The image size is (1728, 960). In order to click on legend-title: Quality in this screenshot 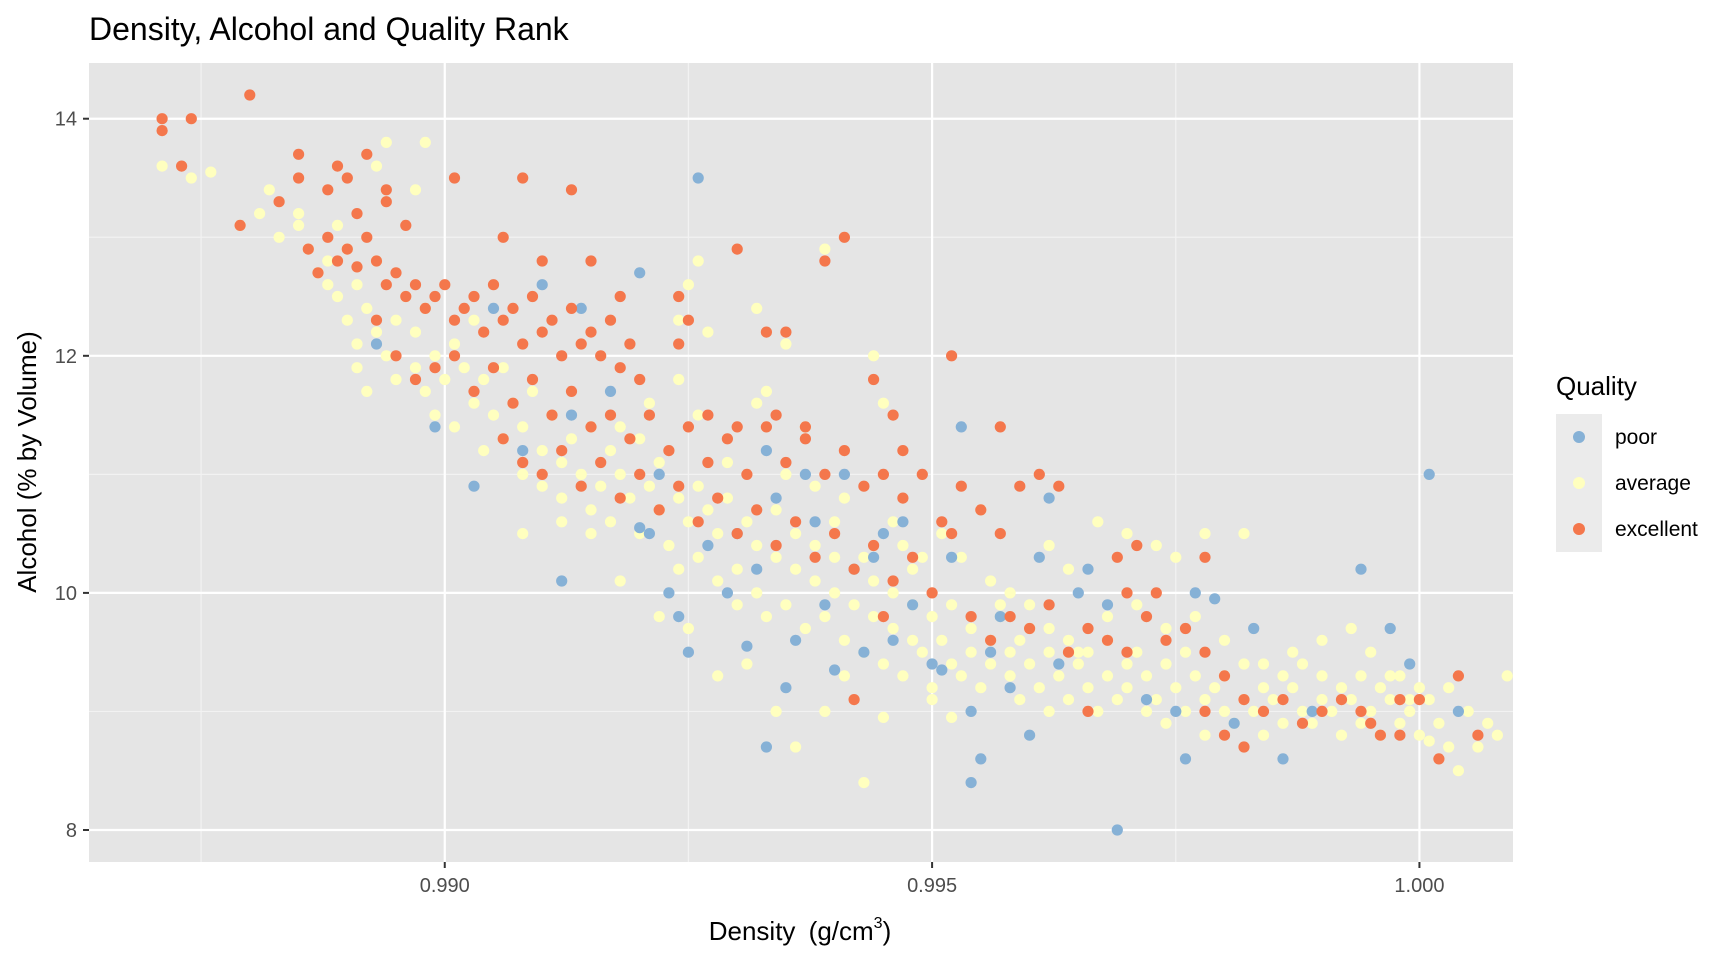, I will do `click(1596, 386)`.